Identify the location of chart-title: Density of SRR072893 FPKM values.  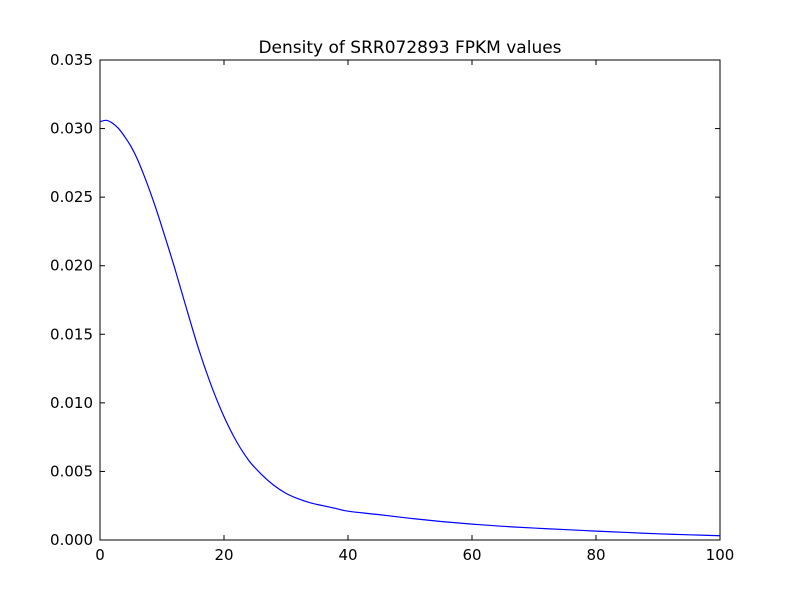
(409, 48).